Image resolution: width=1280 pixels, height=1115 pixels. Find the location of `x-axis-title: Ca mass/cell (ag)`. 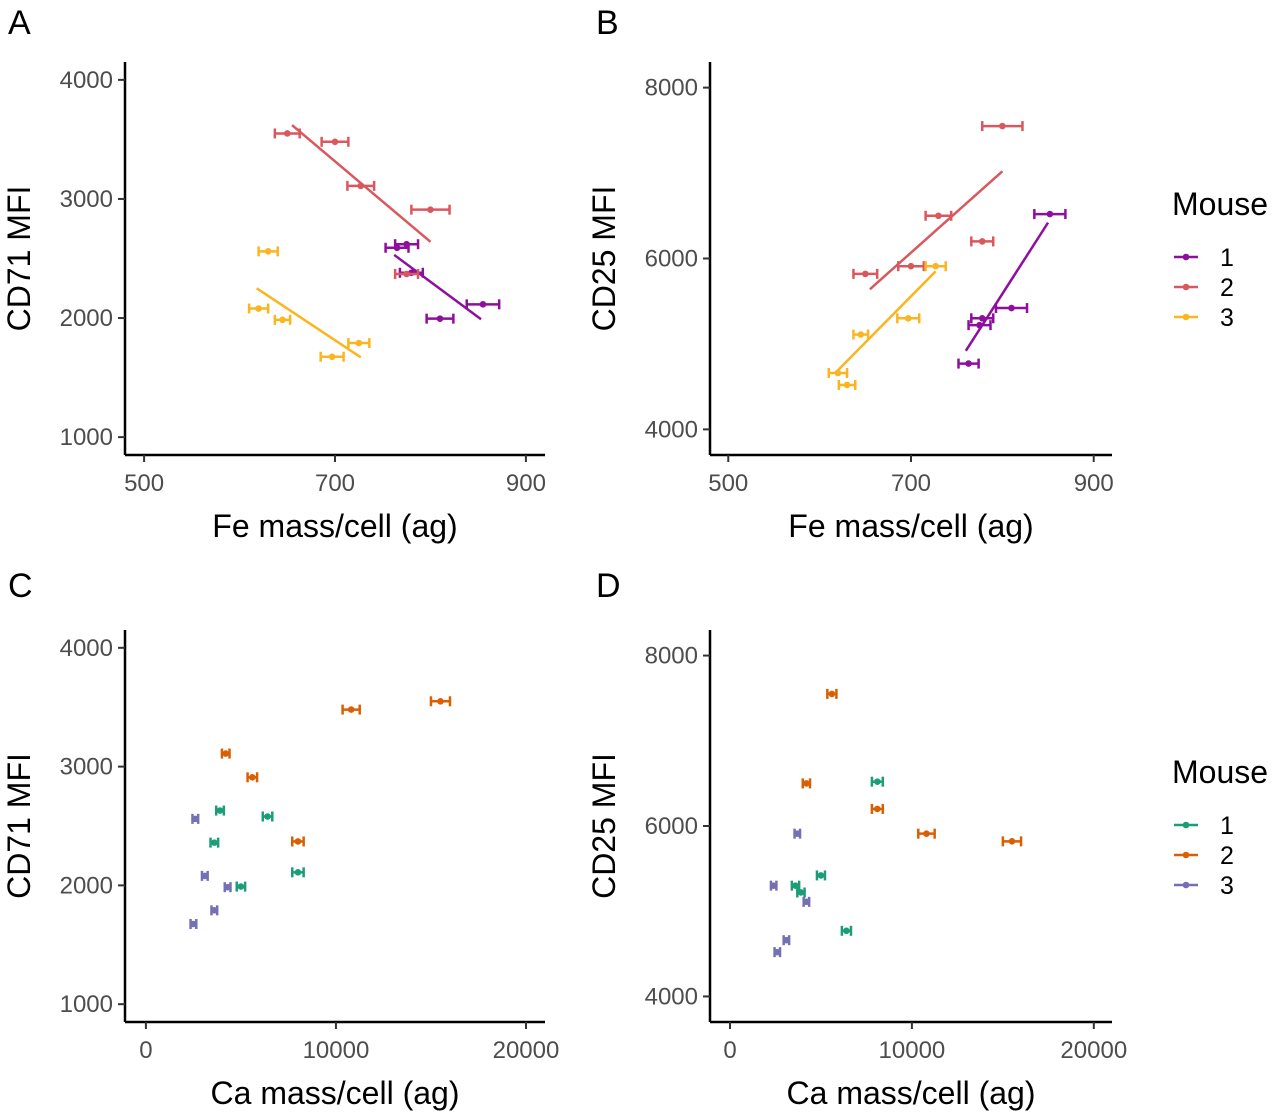

x-axis-title: Ca mass/cell (ag) is located at coordinates (335, 1093).